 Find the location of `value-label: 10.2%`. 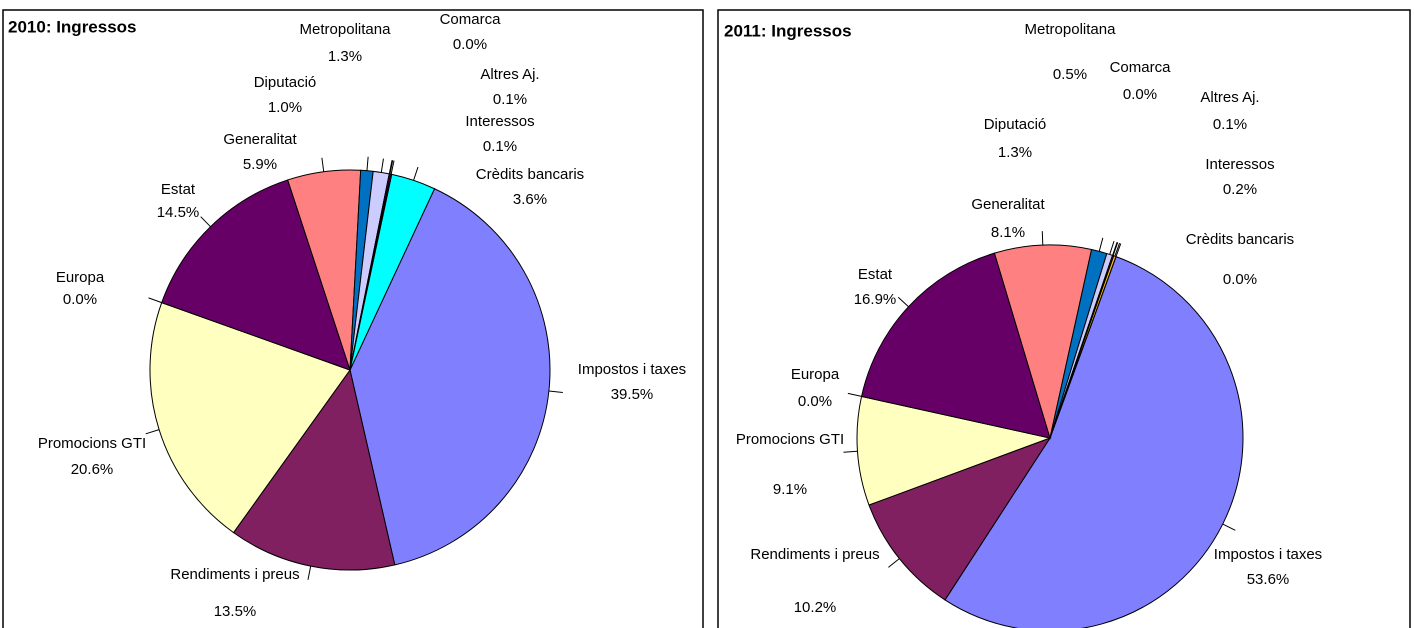

value-label: 10.2% is located at coordinates (815, 607).